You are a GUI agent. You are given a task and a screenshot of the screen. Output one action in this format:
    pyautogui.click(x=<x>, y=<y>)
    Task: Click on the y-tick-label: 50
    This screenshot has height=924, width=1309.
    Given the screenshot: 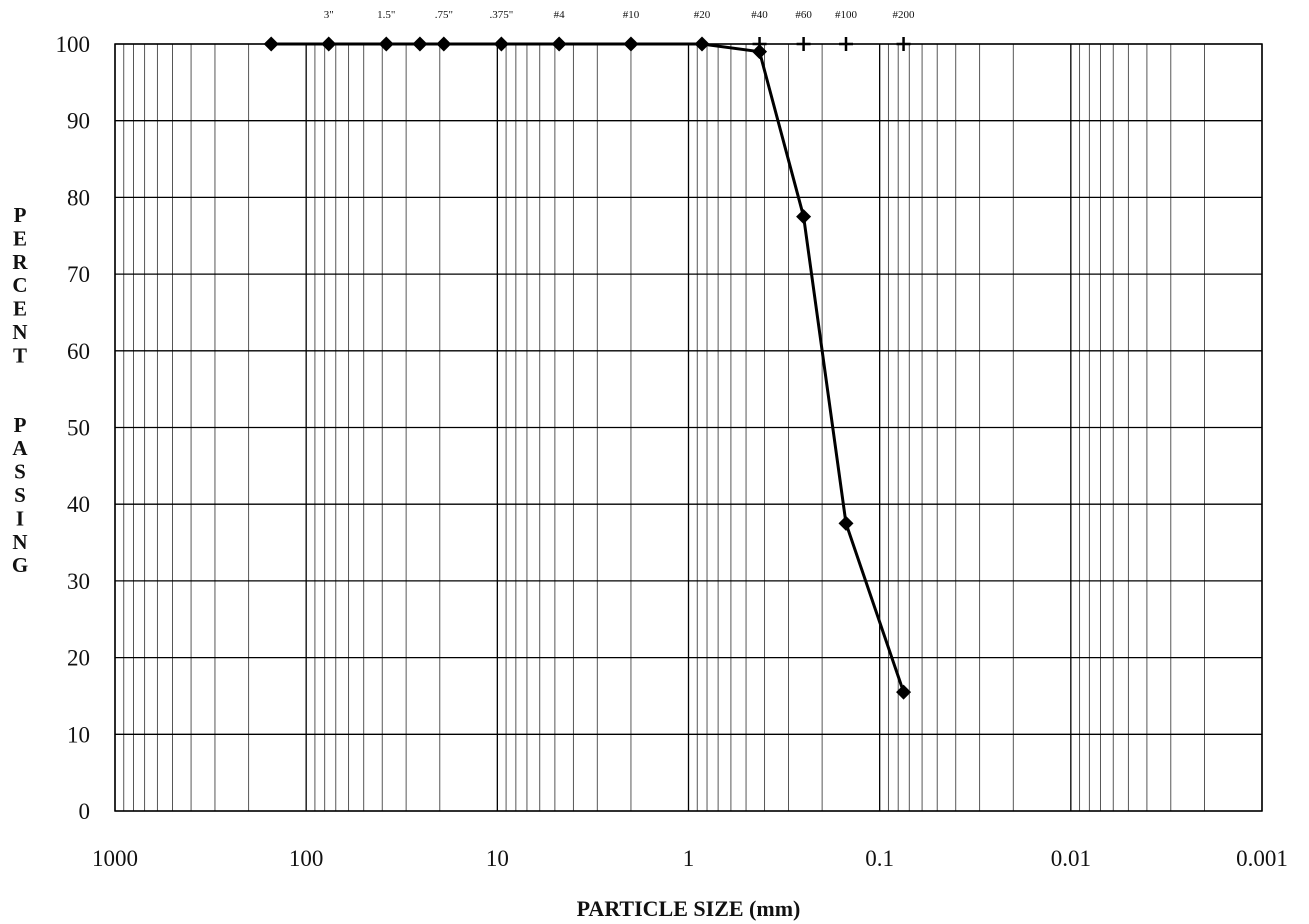 What is the action you would take?
    pyautogui.click(x=78, y=428)
    